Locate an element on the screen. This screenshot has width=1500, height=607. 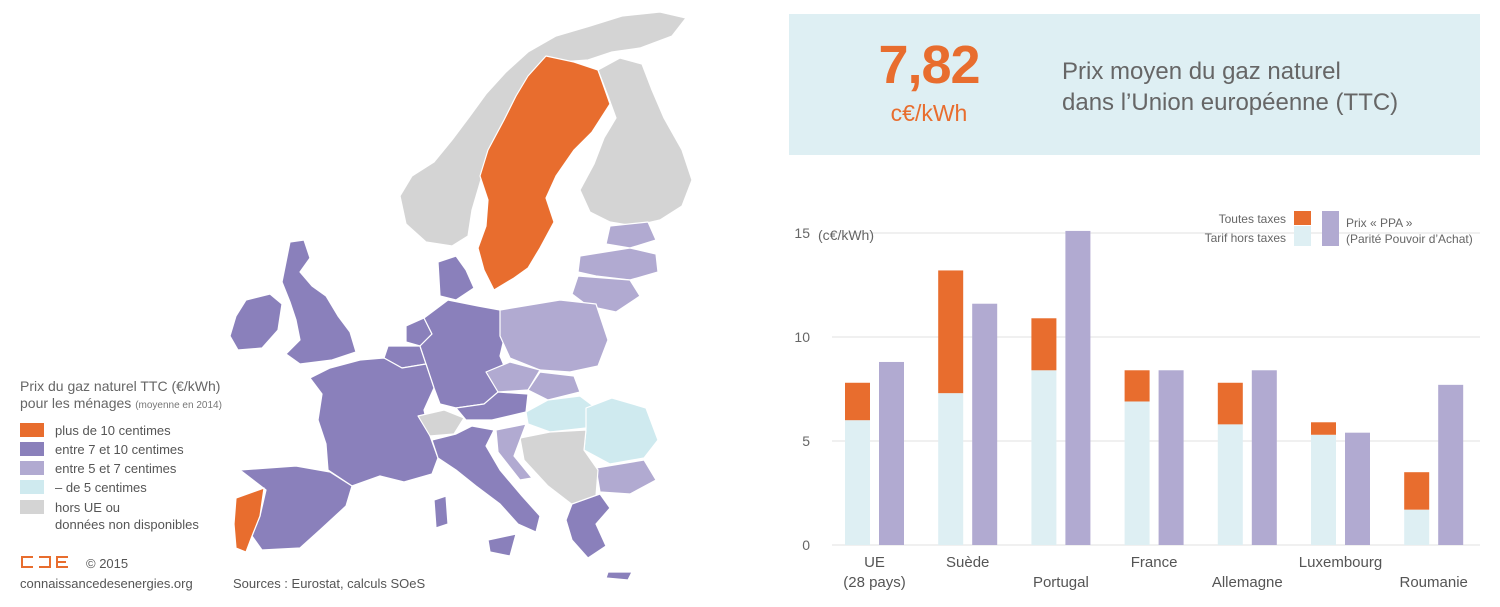
map-legend-title-note: (moyenne en 2014) is located at coordinates (178, 405).